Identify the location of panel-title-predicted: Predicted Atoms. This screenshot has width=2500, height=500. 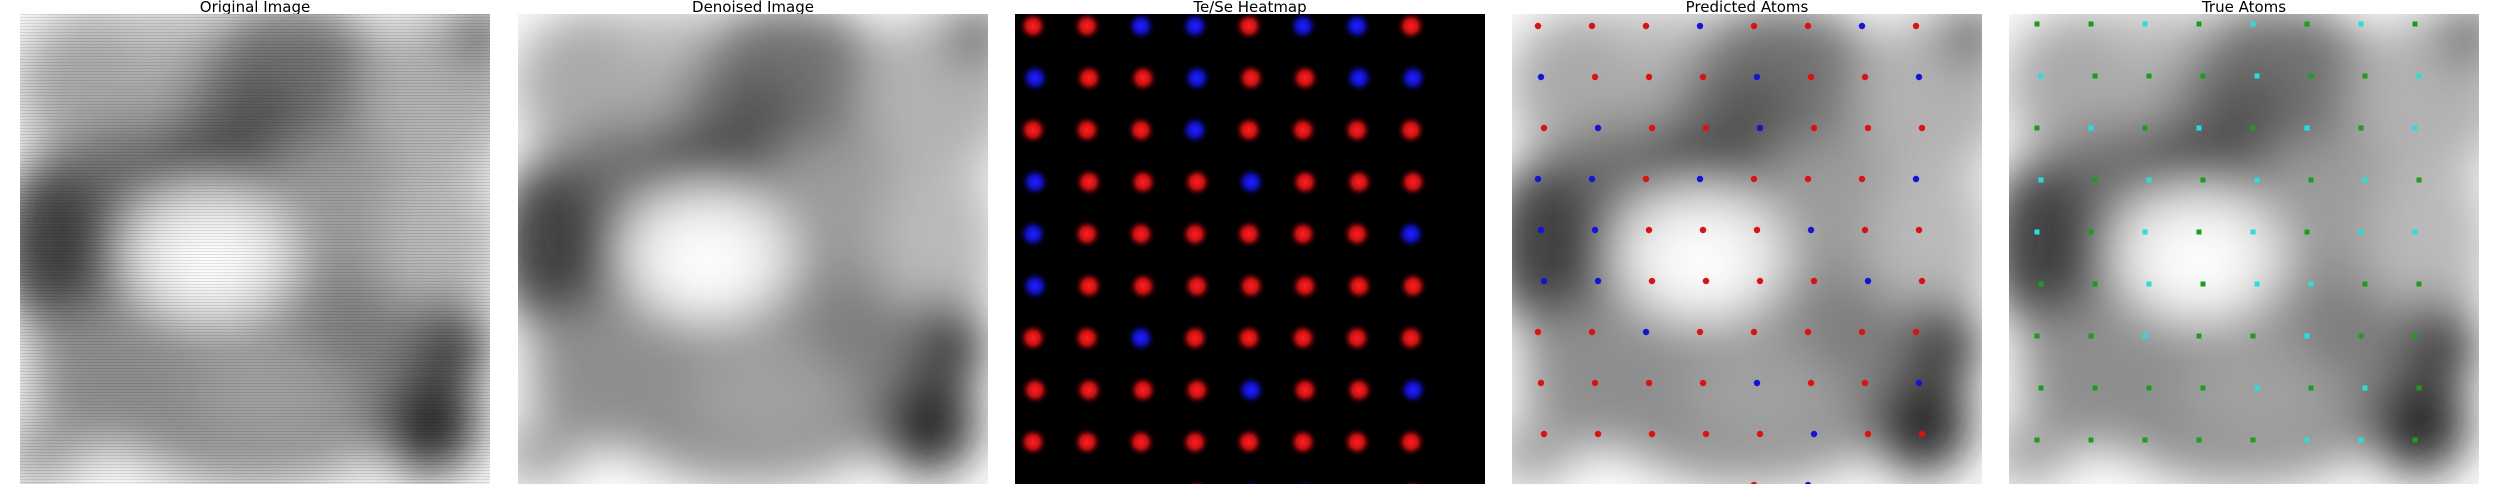
(1747, 7).